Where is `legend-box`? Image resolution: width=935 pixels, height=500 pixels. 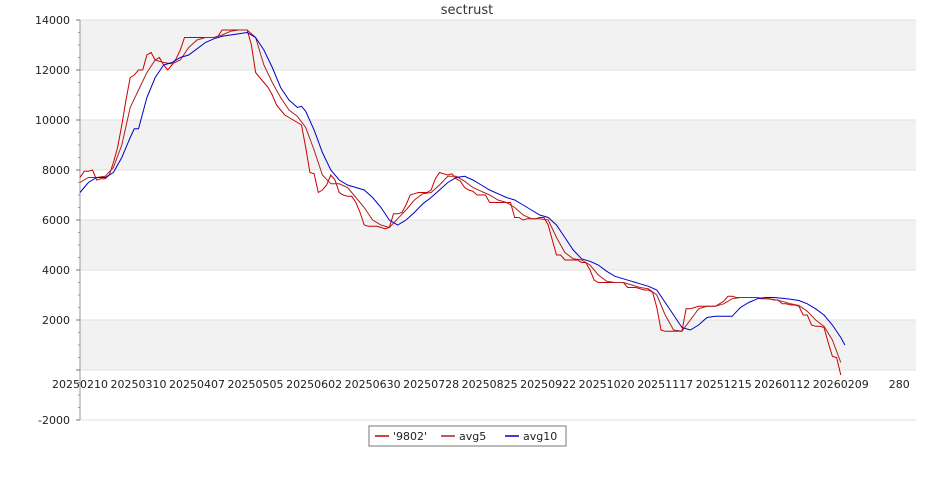
legend-box is located at coordinates (467, 436).